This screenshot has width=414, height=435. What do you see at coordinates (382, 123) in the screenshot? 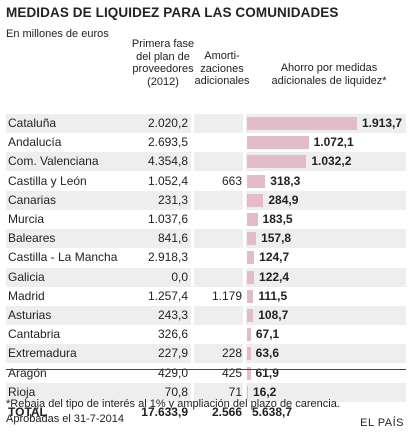
I see `ahorro-value-label: 1.913,7` at bounding box center [382, 123].